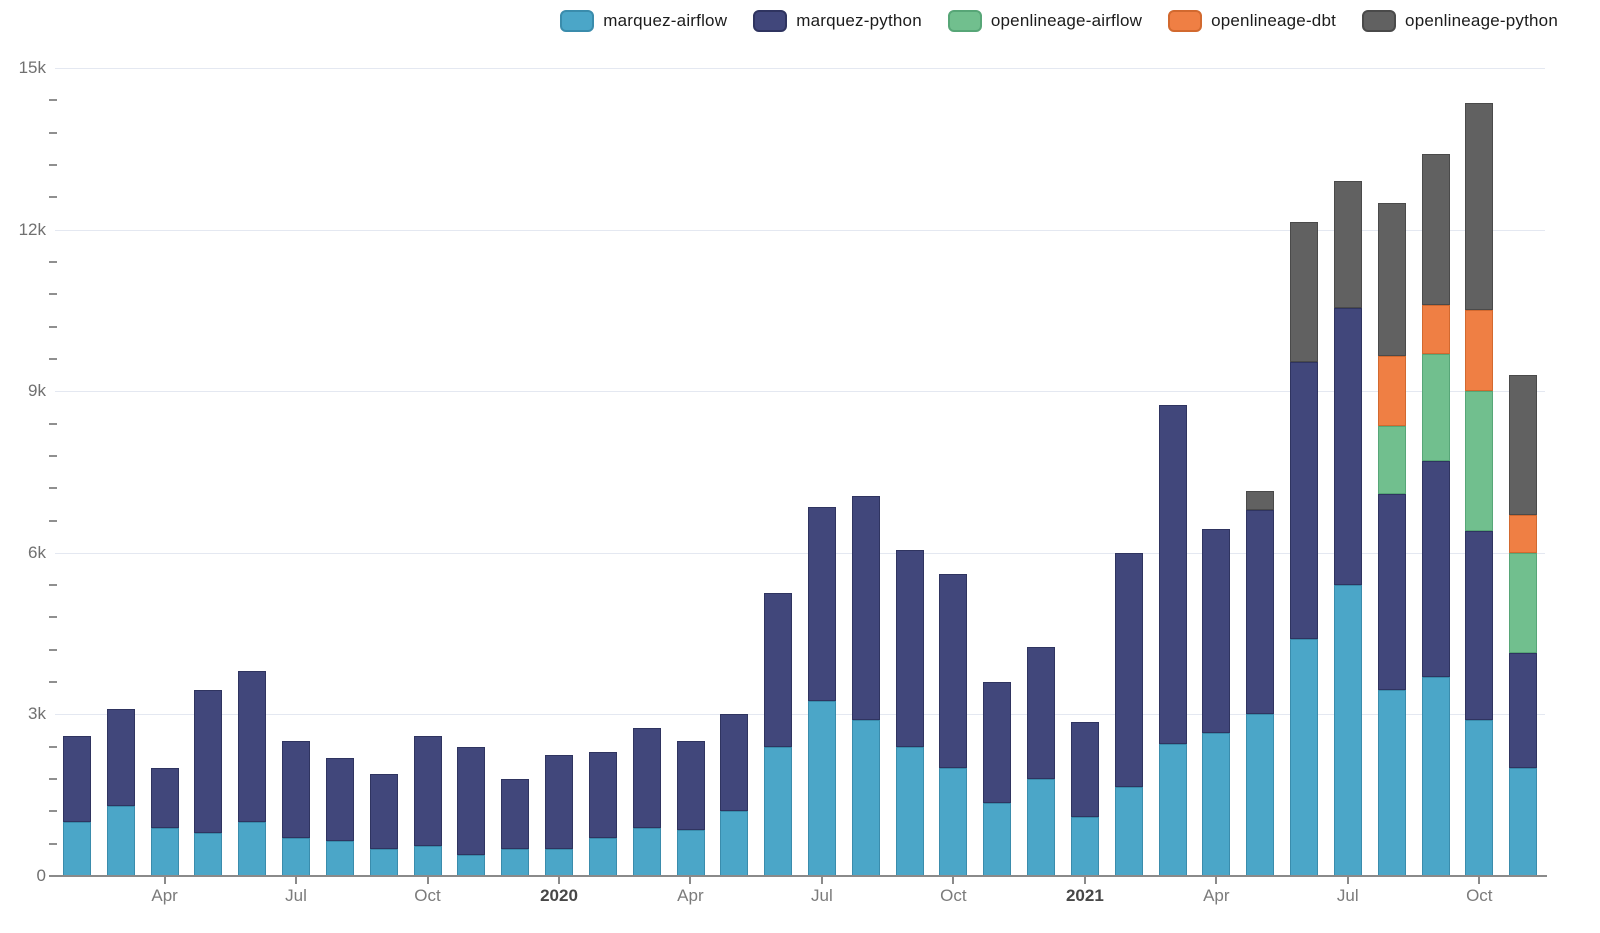 Image resolution: width=1600 pixels, height=933 pixels. What do you see at coordinates (837, 21) in the screenshot?
I see `legend-item-marquez-python: marquez-python` at bounding box center [837, 21].